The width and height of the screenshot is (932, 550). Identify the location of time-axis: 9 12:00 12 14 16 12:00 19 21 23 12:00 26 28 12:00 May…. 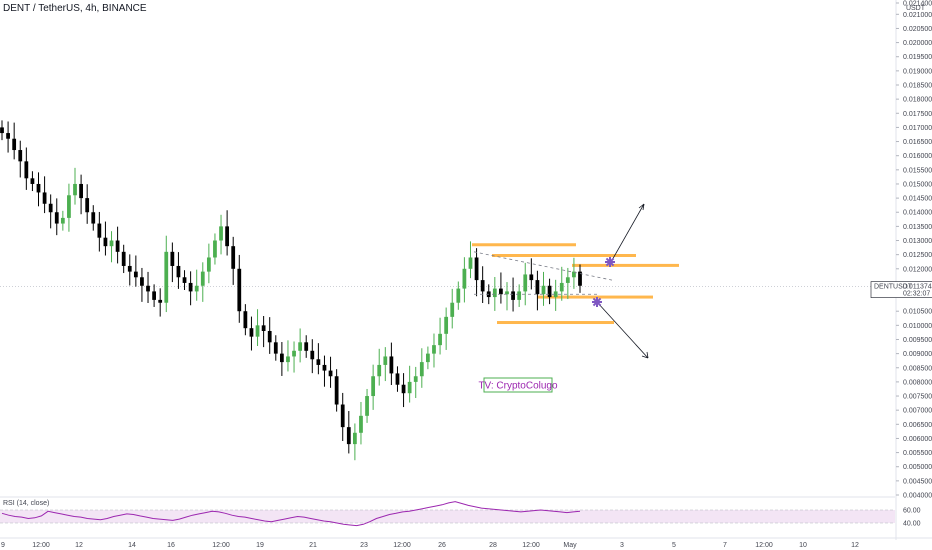
(430, 545).